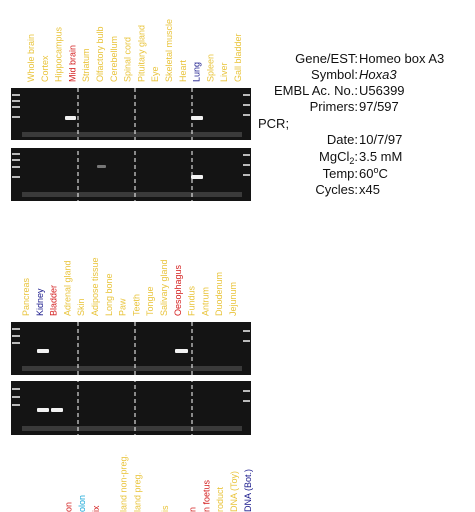 This screenshot has width=475, height=512. Describe the element at coordinates (82, 503) in the screenshot. I see `lane-label: olon` at that location.